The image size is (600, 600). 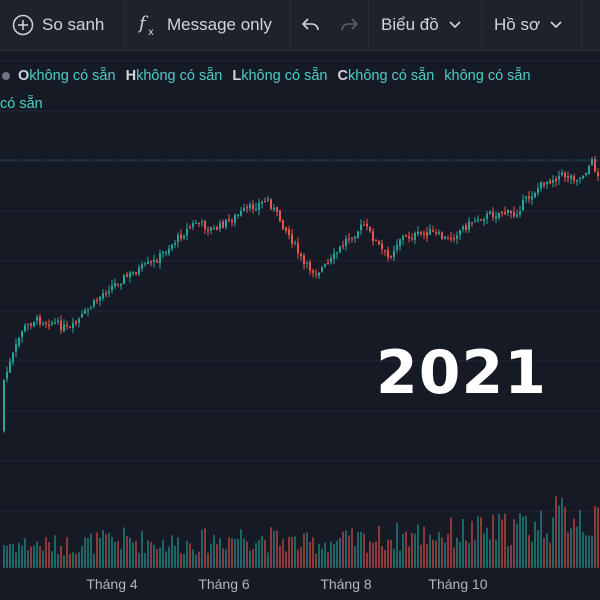 I want to click on compare-button: So sanh, so click(x=62, y=25).